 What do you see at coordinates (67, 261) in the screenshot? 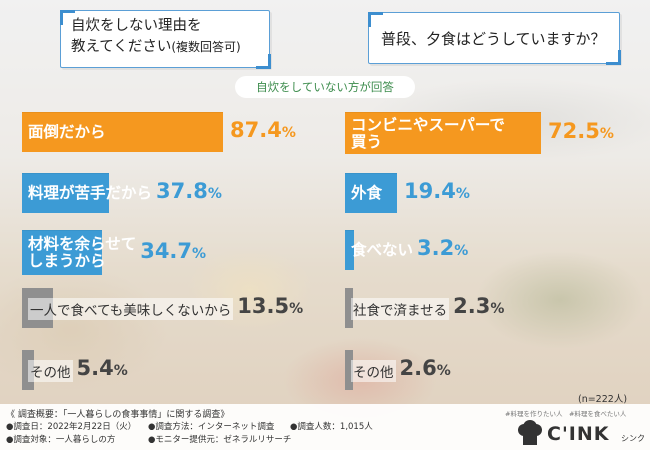
I see `bar-label-line: しまうから` at bounding box center [67, 261].